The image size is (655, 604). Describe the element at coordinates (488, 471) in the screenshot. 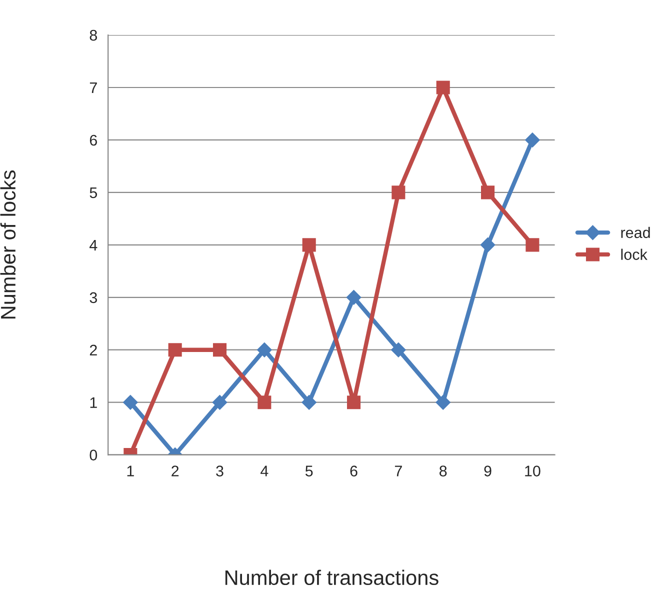

I see `x-tick-label: 9` at that location.